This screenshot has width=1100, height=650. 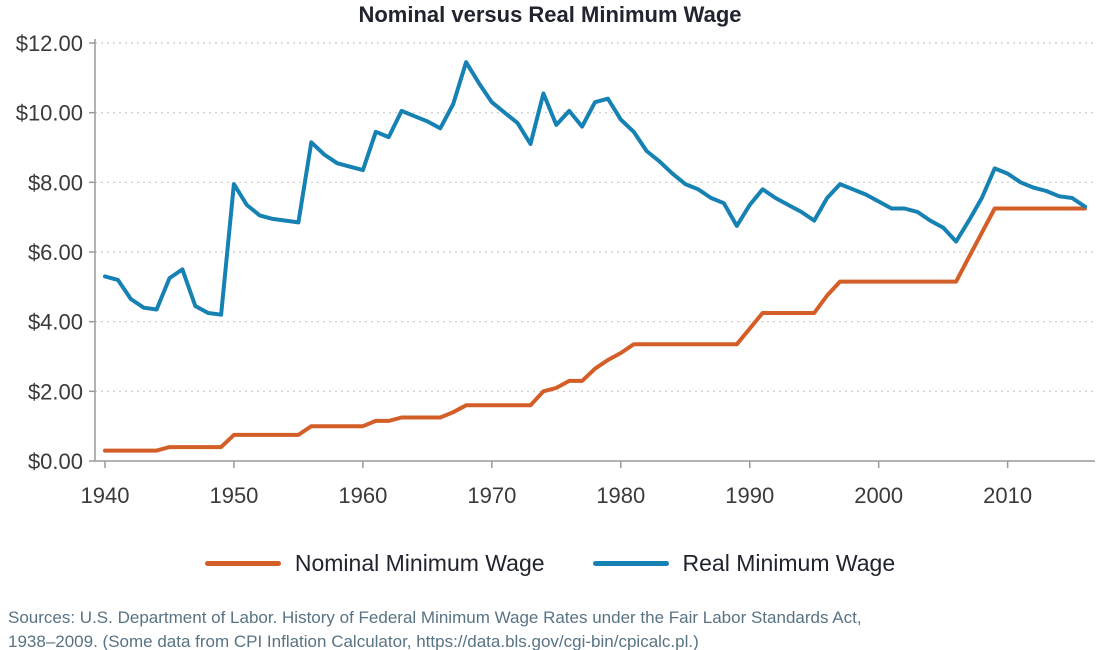 I want to click on y-tick-label: $8.00, so click(x=55, y=182).